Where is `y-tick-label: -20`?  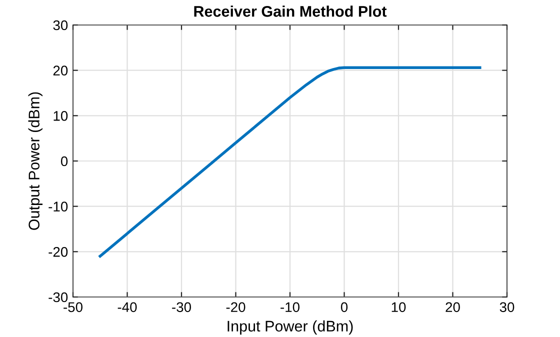 y-tick-label: -20 is located at coordinates (58, 252).